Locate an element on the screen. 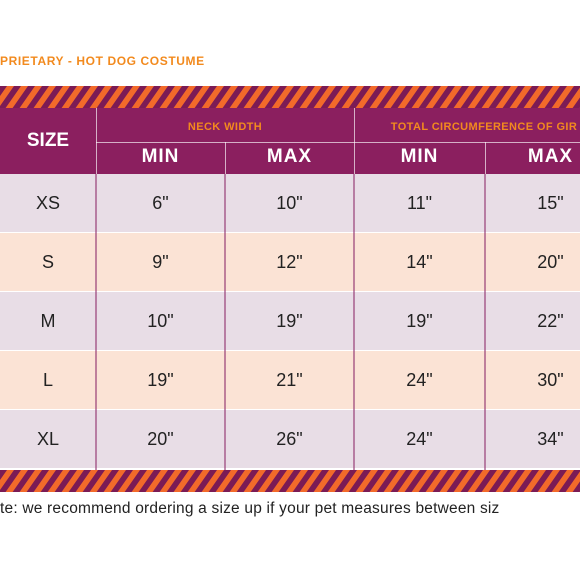 This screenshot has width=580, height=580. table-row: XS 6" 10" 11" 15" is located at coordinates (290, 203).